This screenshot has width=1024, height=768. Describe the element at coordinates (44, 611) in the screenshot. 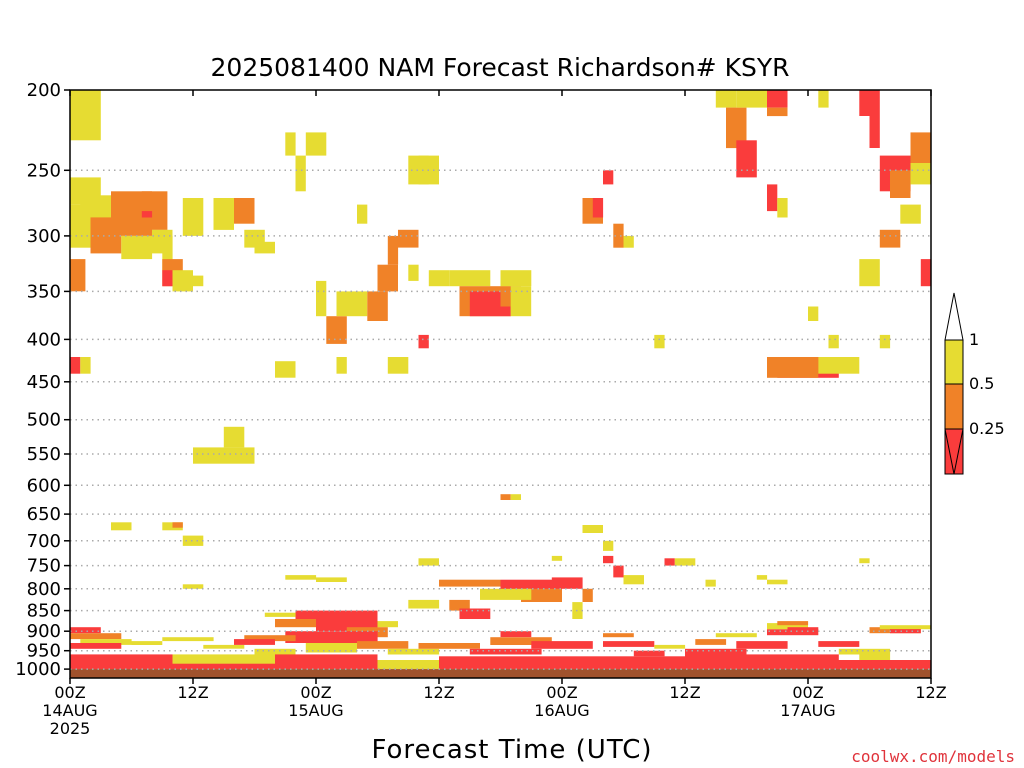

I see `y-tick-label: 850` at that location.